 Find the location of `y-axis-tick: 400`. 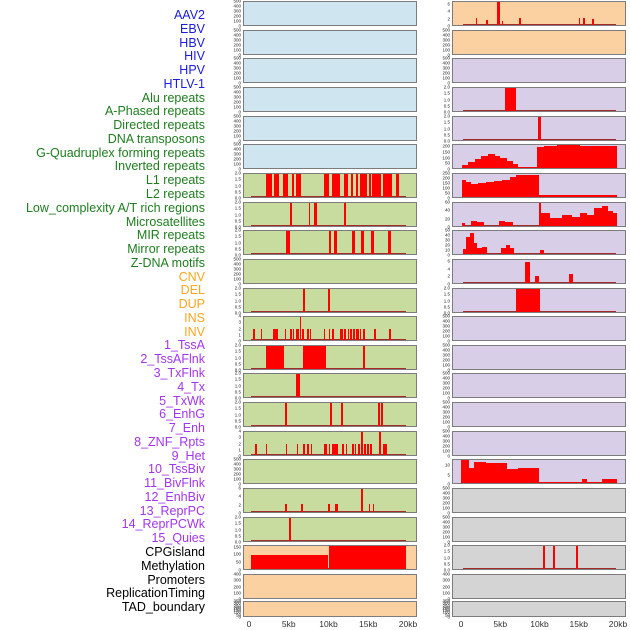

y-axis-tick: 400 is located at coordinates (446, 350).